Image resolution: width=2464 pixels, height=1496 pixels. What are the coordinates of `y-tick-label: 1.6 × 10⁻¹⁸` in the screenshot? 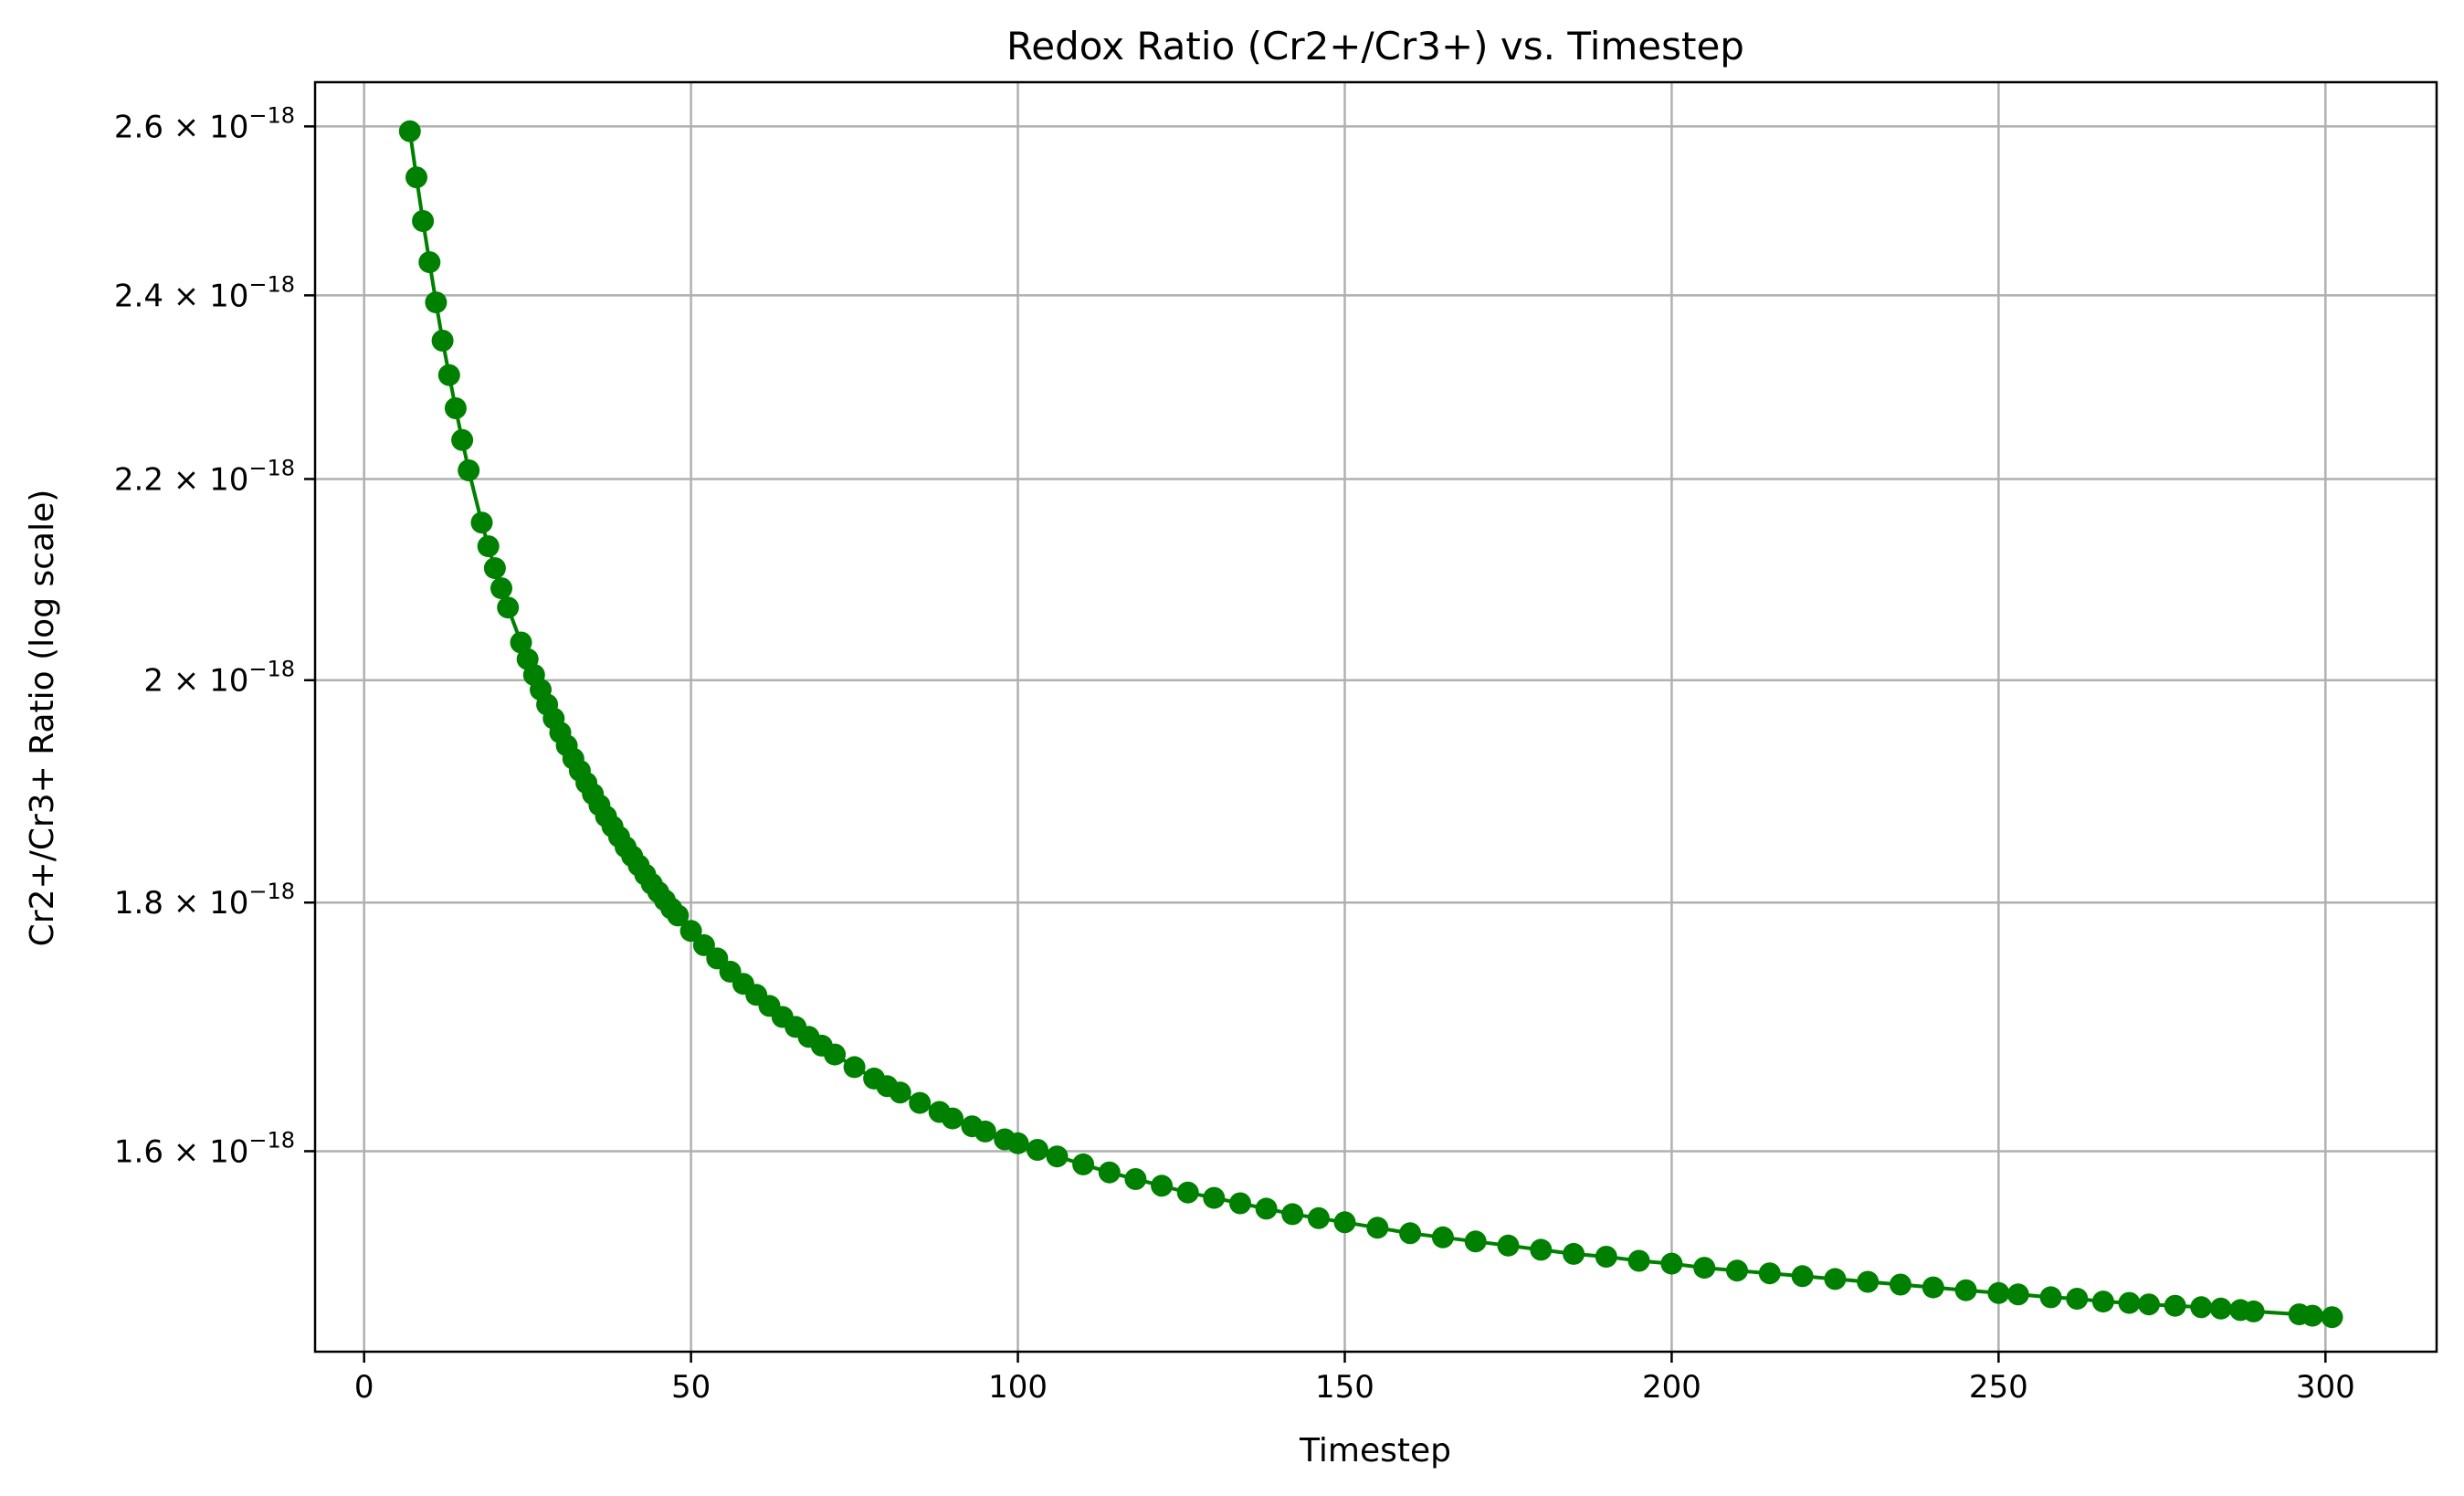 It's located at (204, 1148).